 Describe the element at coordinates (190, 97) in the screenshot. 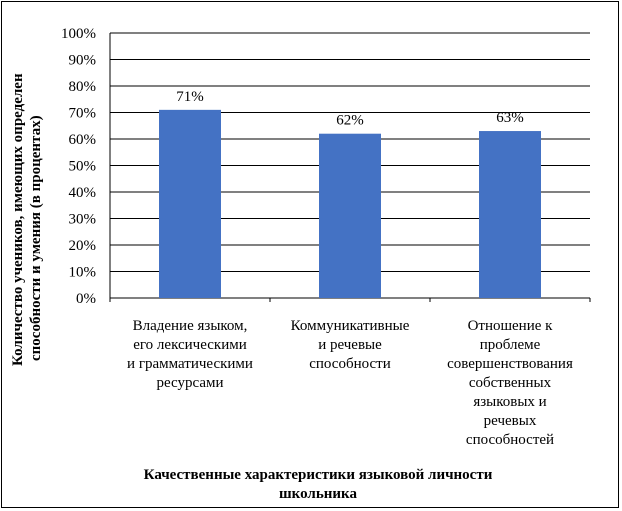

I see `data-label: 71%` at that location.